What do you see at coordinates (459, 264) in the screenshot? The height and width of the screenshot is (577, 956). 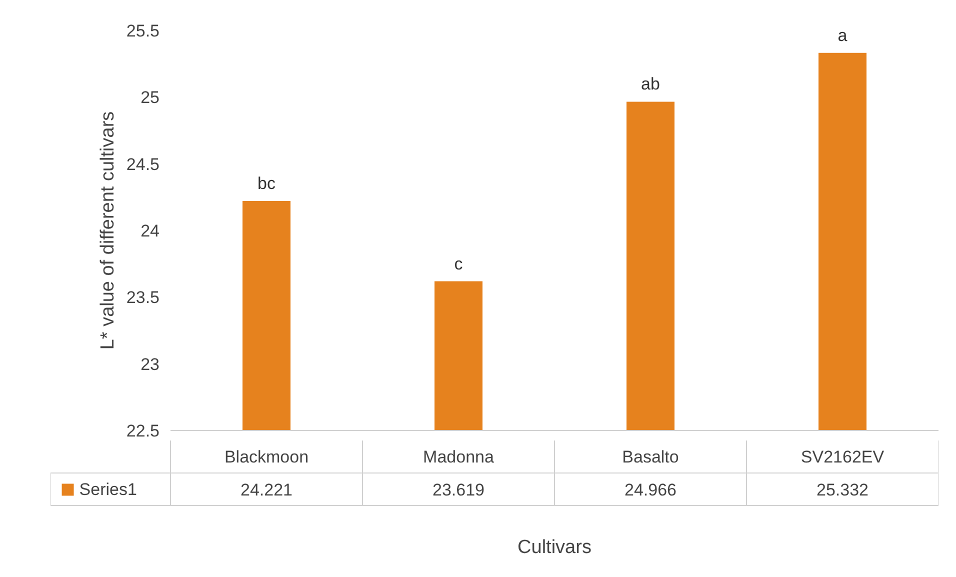 I see `annotation: c` at bounding box center [459, 264].